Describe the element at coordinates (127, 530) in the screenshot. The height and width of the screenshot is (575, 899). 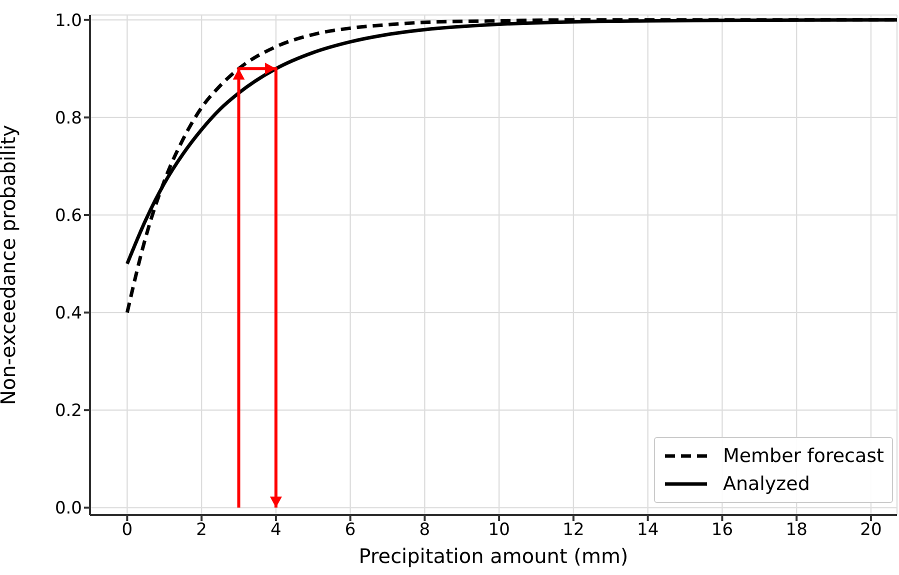
I see `x-tick-label: 0` at that location.